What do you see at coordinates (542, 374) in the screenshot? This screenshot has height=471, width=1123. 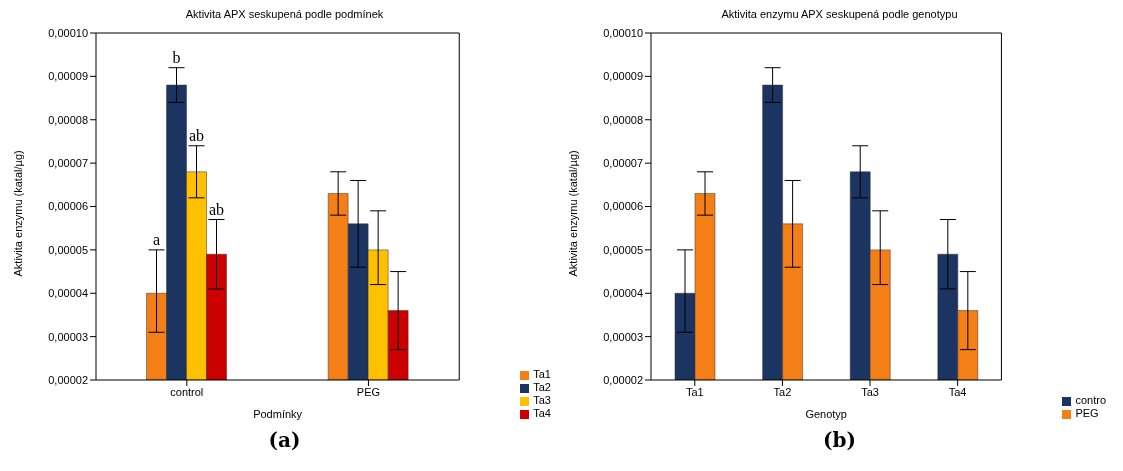 I see `legend-label: Ta1` at bounding box center [542, 374].